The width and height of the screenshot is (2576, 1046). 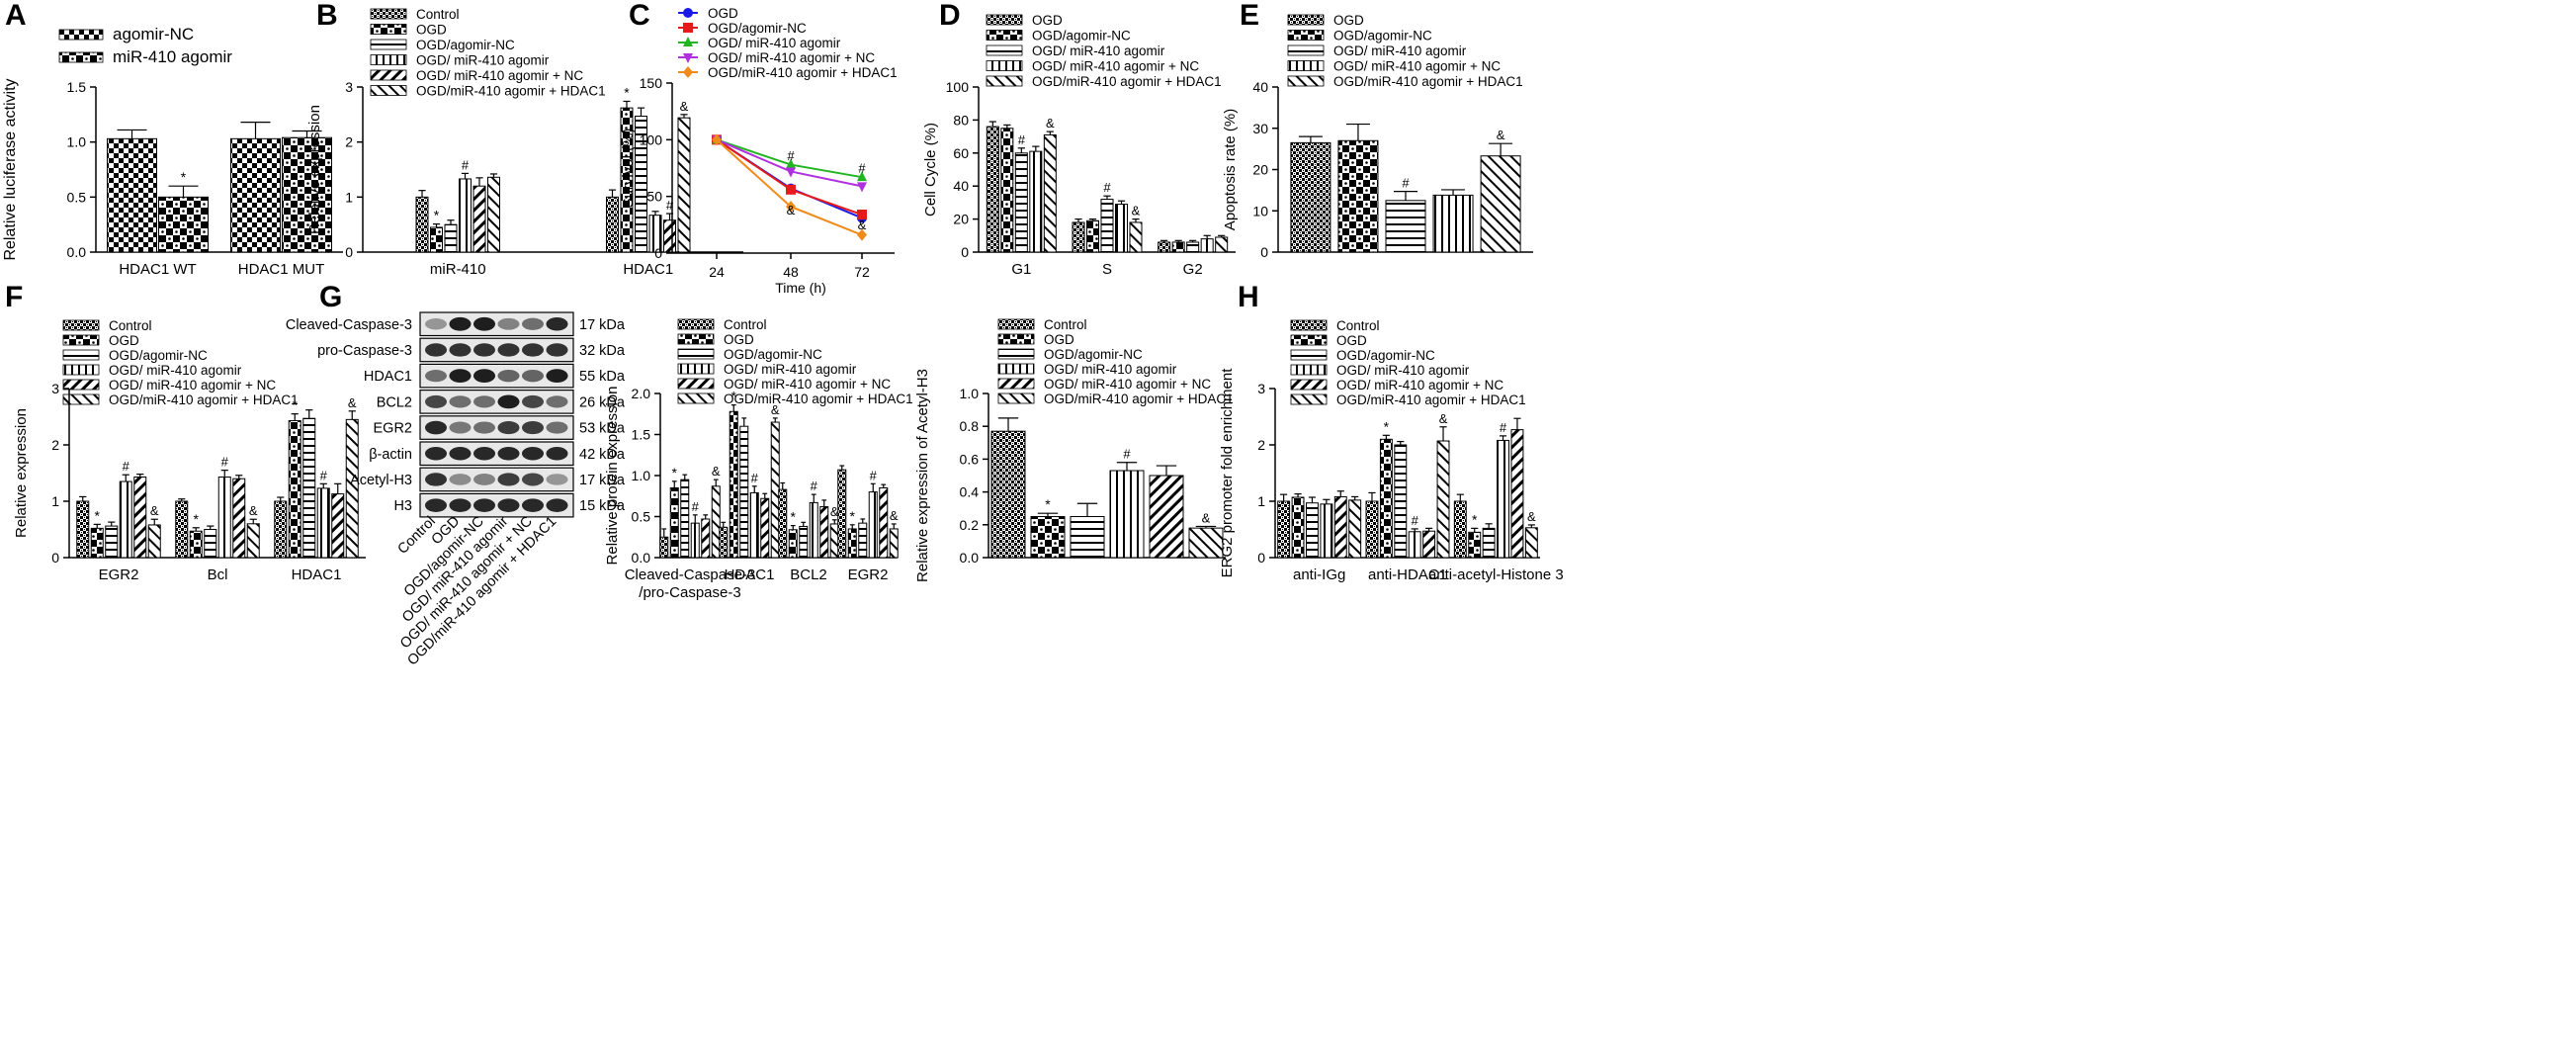 I want to click on blot-kda-label: 55 kDa, so click(x=602, y=377).